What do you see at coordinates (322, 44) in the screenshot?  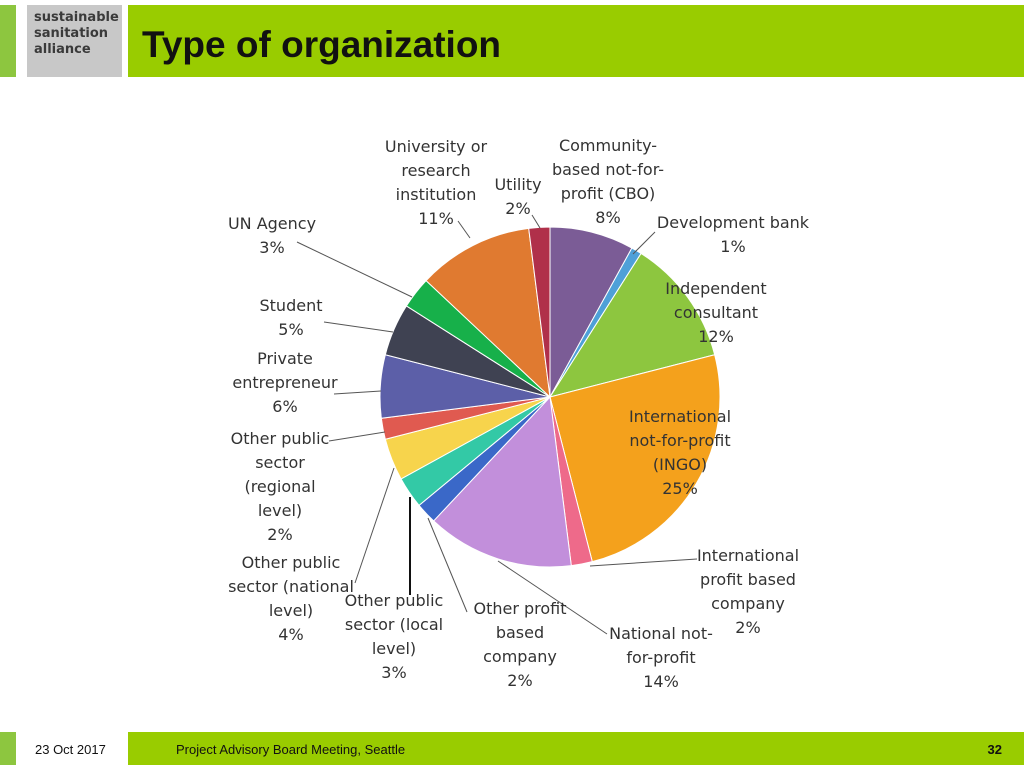 I see `page-title: Type of organization` at bounding box center [322, 44].